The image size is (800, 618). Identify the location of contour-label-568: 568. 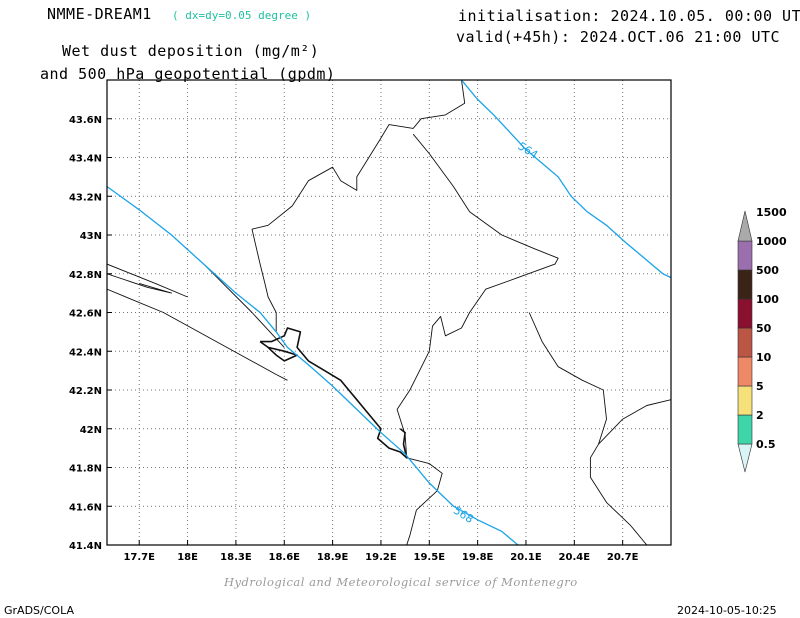
(463, 515).